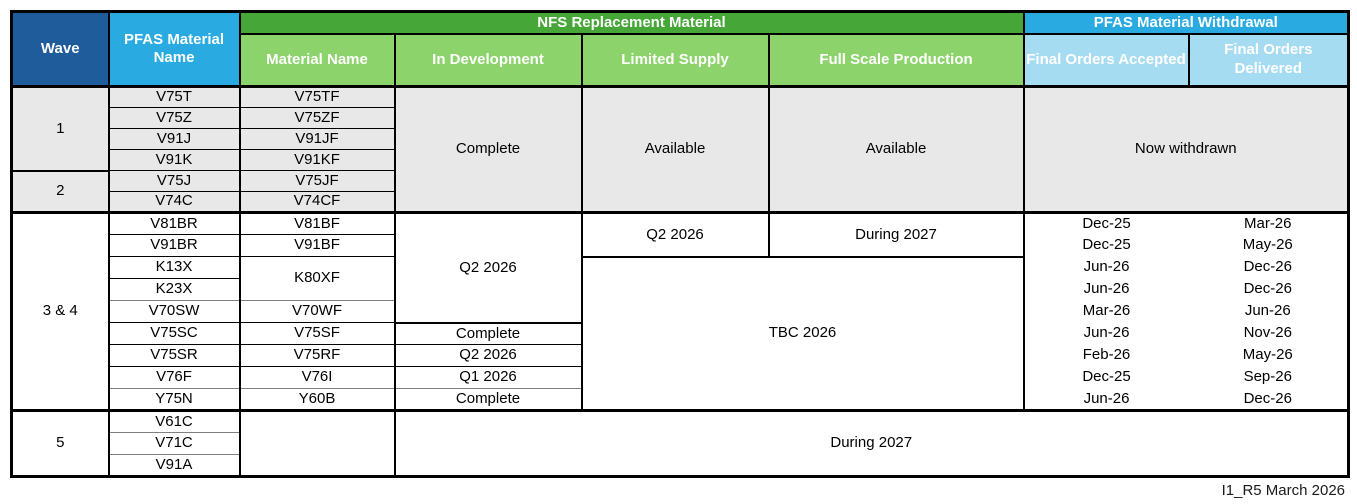 The width and height of the screenshot is (1357, 504). I want to click on final-orders-accepted-cell: Feb-26, so click(1106, 355).